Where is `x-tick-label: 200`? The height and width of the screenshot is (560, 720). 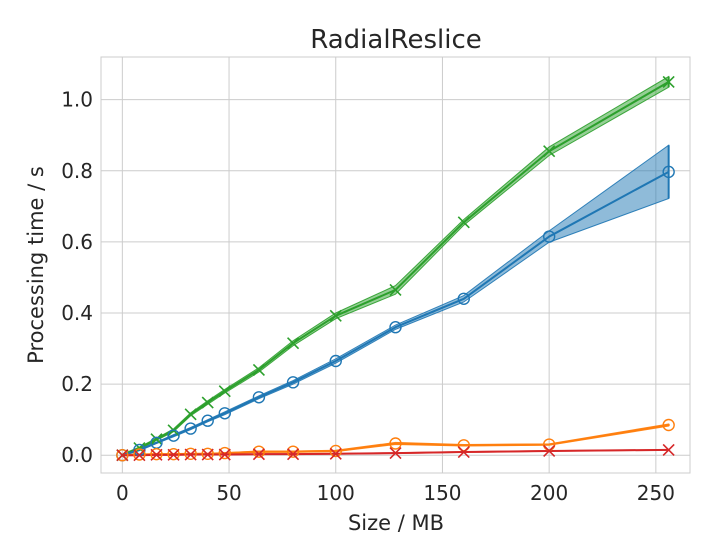
x-tick-label: 200 is located at coordinates (549, 493).